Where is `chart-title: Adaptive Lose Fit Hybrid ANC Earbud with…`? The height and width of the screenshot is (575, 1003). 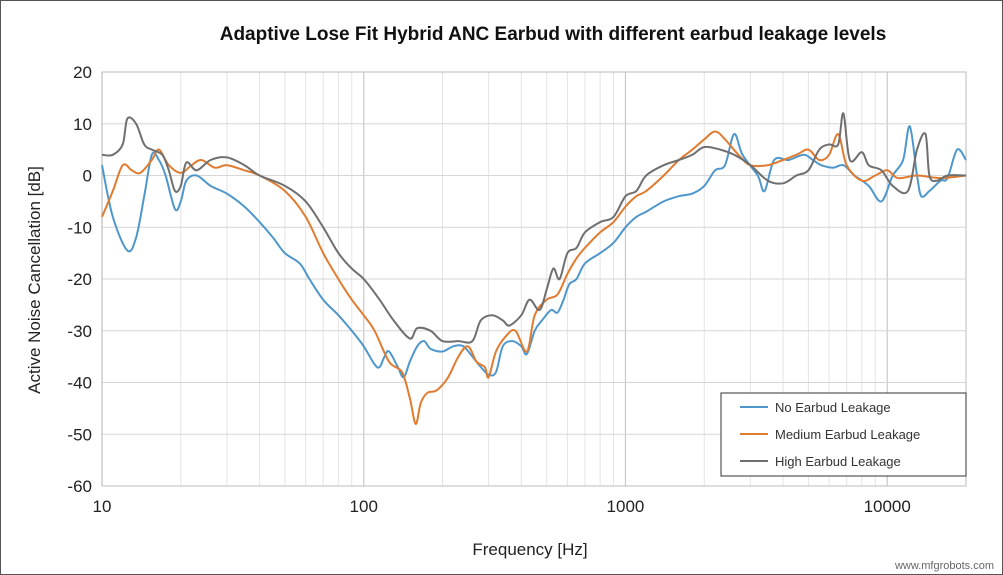
chart-title: Adaptive Lose Fit Hybrid ANC Earbud with… is located at coordinates (553, 34).